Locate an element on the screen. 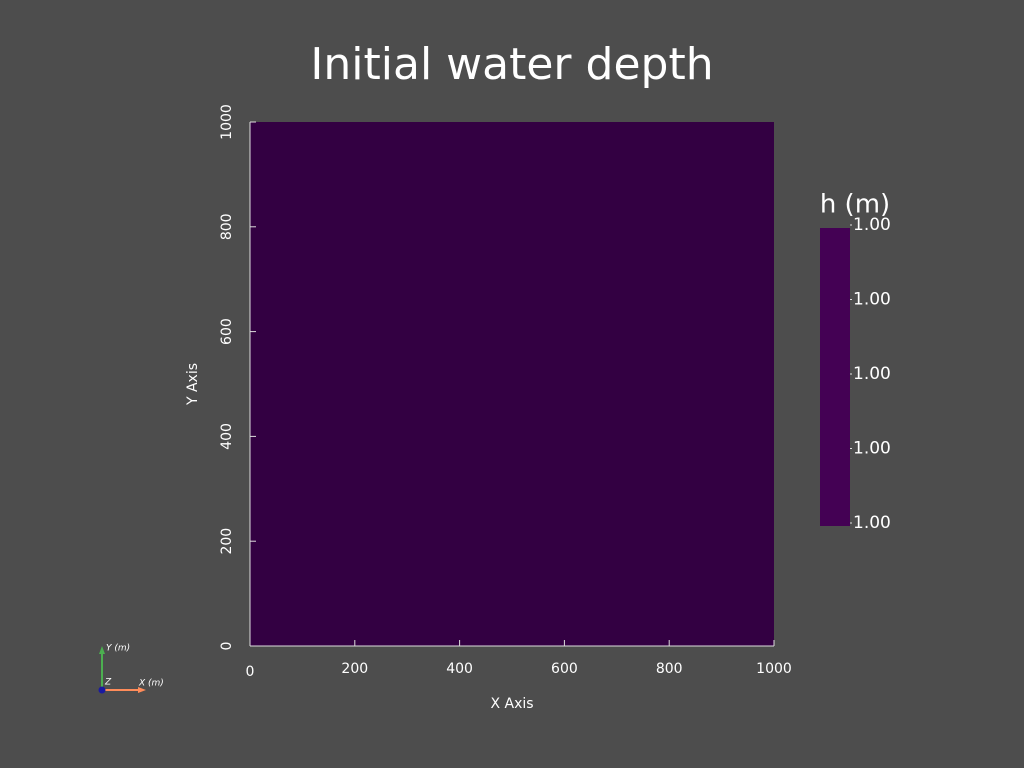 The image size is (1024, 768). x-tick-label: 0 is located at coordinates (250, 672).